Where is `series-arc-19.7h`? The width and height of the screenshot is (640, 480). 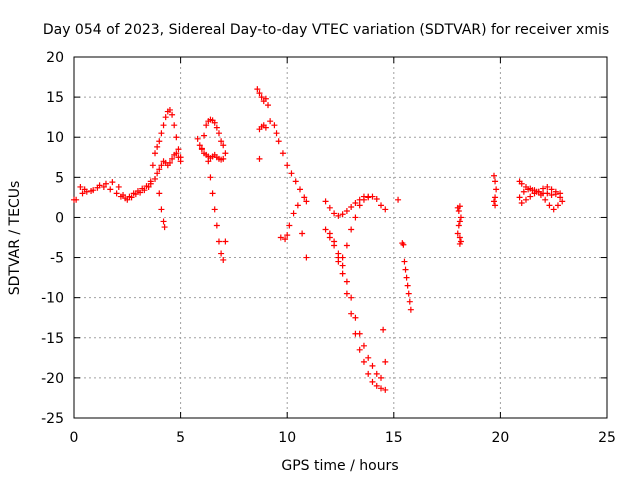 series-arc-19.7h is located at coordinates (495, 190).